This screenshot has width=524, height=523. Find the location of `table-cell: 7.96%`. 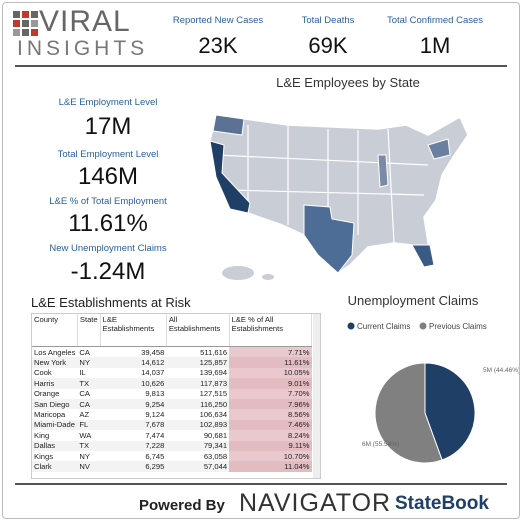

table-cell: 7.96% is located at coordinates (270, 404).